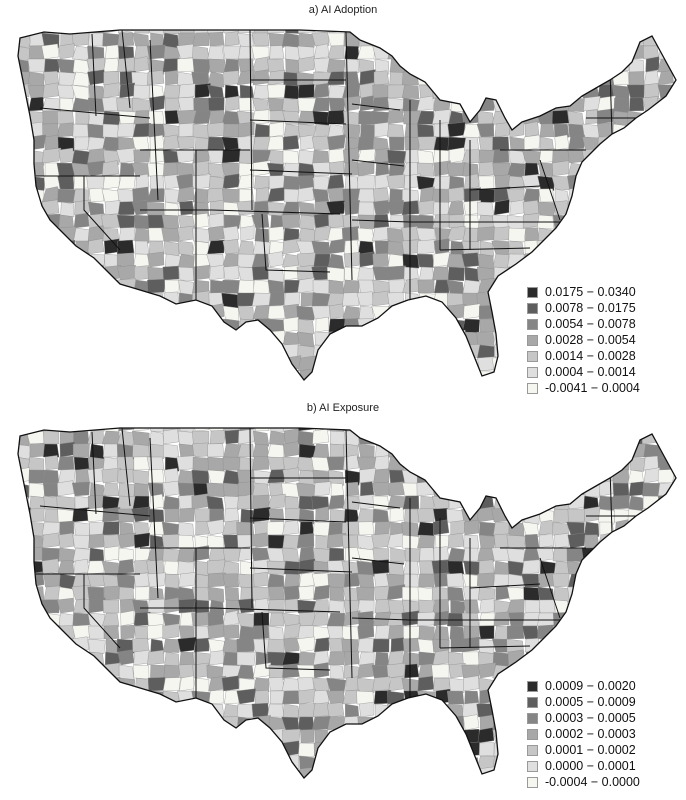  I want to click on panel-title: b) AI Exposure, so click(343, 408).